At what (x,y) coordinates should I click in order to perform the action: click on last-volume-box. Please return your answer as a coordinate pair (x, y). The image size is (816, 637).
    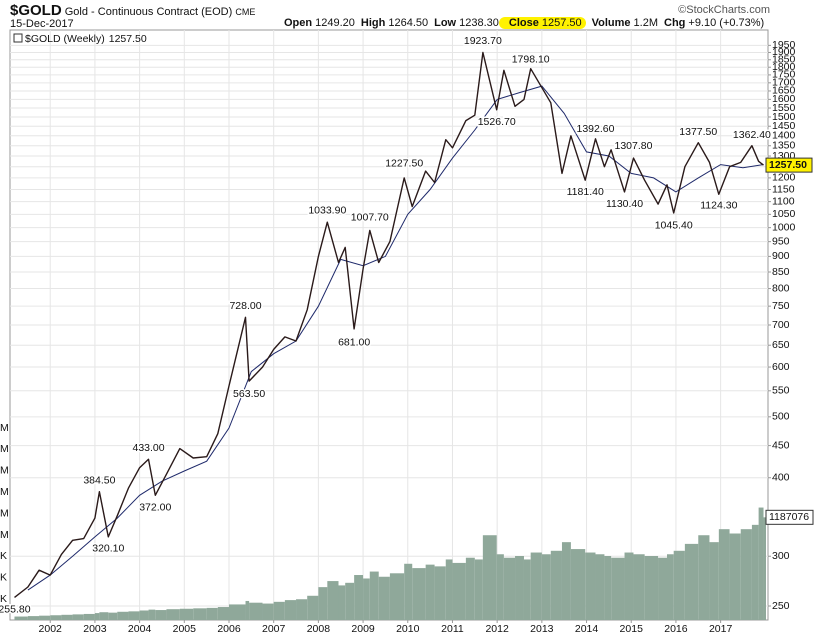
    Looking at the image, I should click on (789, 517).